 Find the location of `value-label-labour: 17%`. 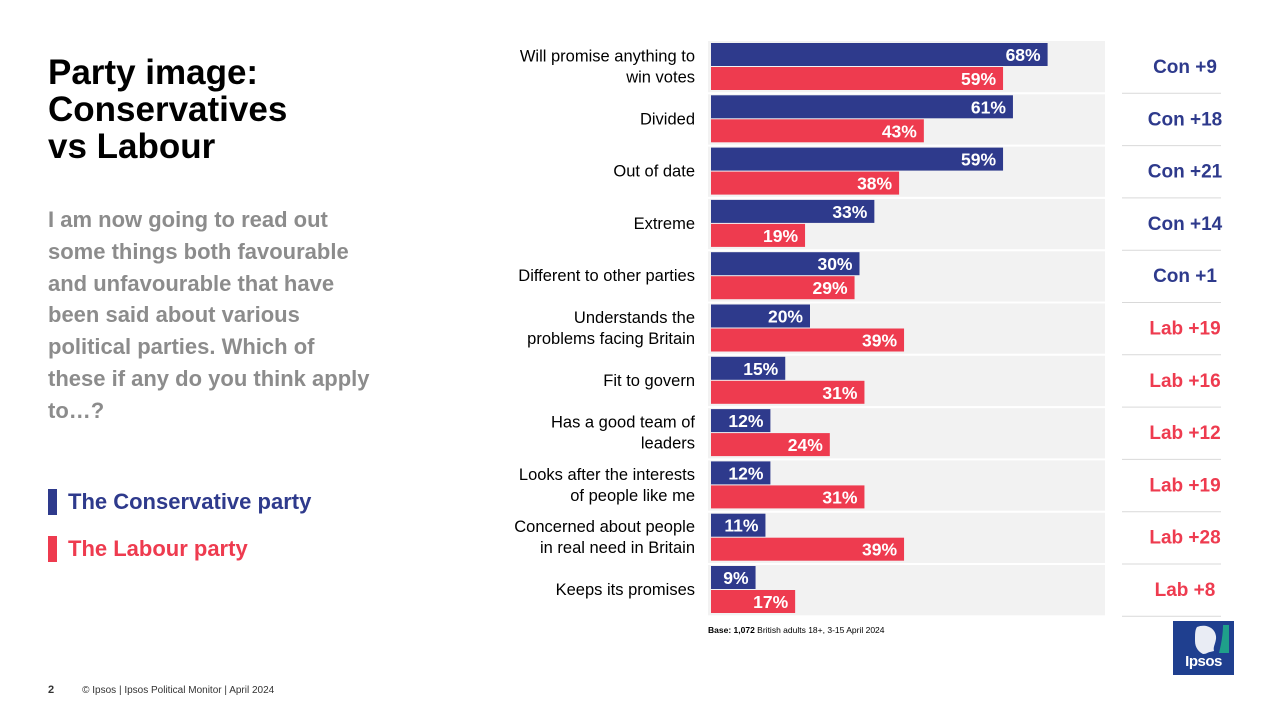

value-label-labour: 17% is located at coordinates (770, 602).